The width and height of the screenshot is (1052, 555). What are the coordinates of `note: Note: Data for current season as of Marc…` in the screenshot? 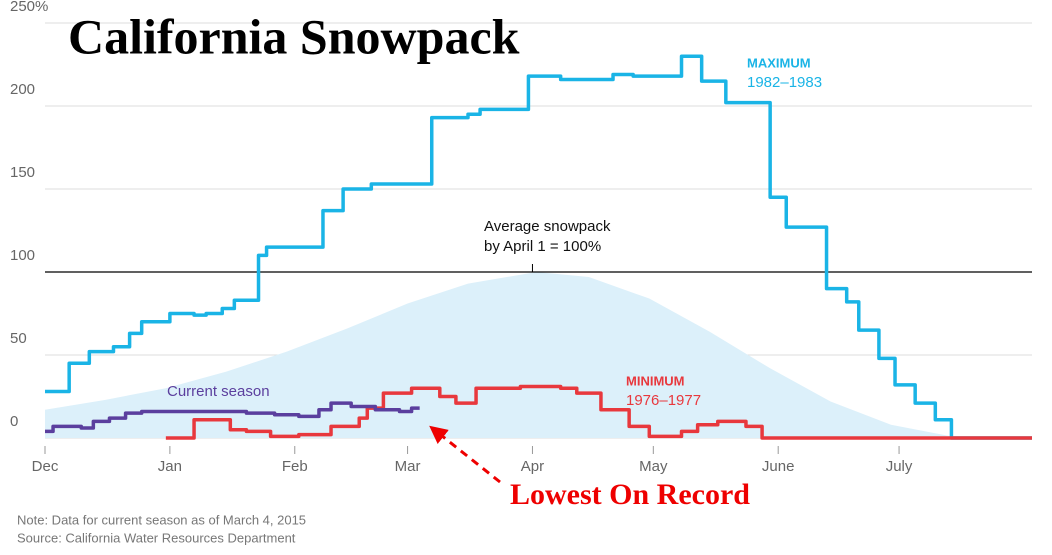 It's located at (161, 519).